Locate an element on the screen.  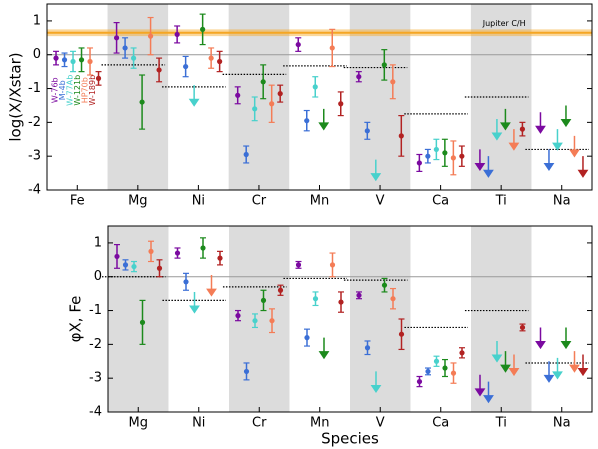
x-axis-label: Species is located at coordinates (350, 439).